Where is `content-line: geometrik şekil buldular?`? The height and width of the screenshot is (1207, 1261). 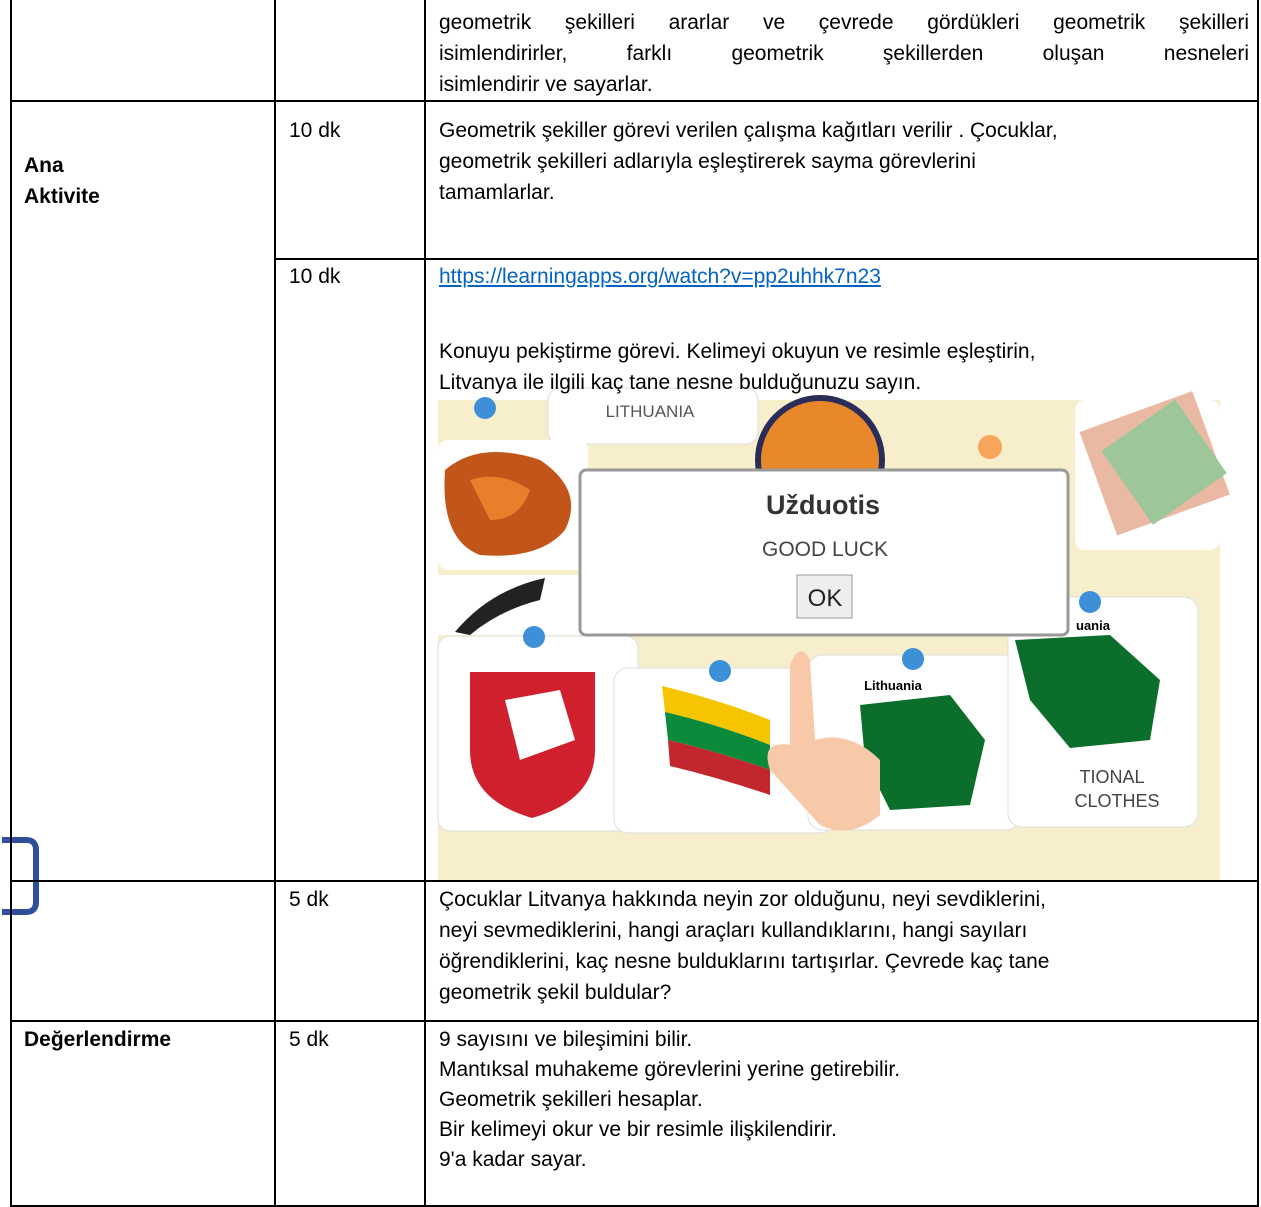 content-line: geometrik şekil buldular? is located at coordinates (555, 992).